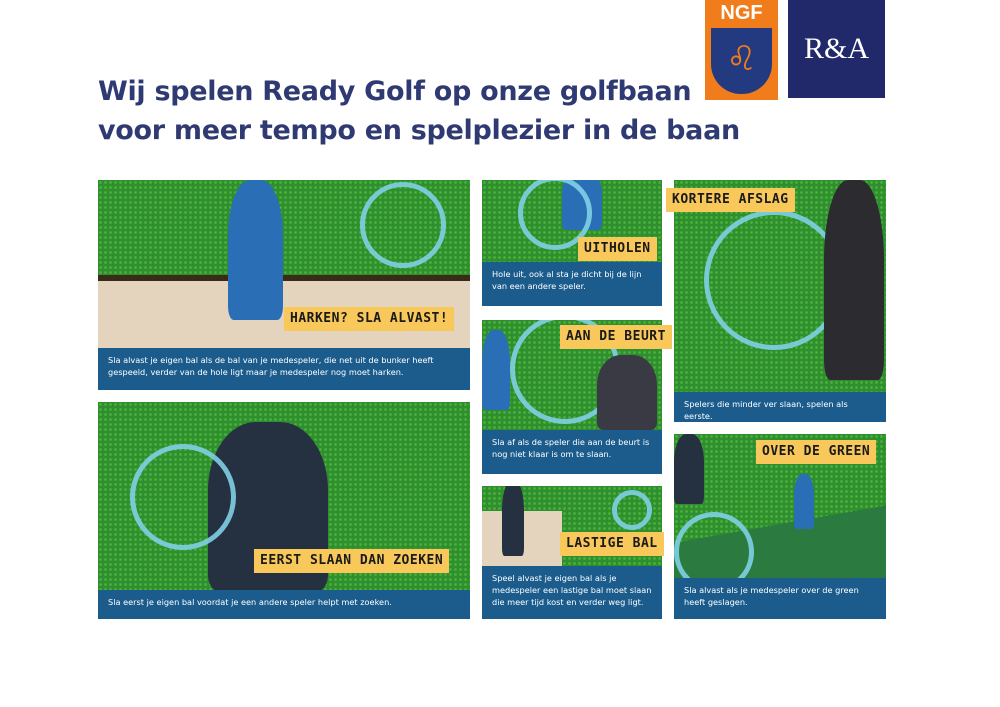 The image size is (1000, 707). What do you see at coordinates (714, 545) in the screenshot?
I see `flag-icon` at bounding box center [714, 545].